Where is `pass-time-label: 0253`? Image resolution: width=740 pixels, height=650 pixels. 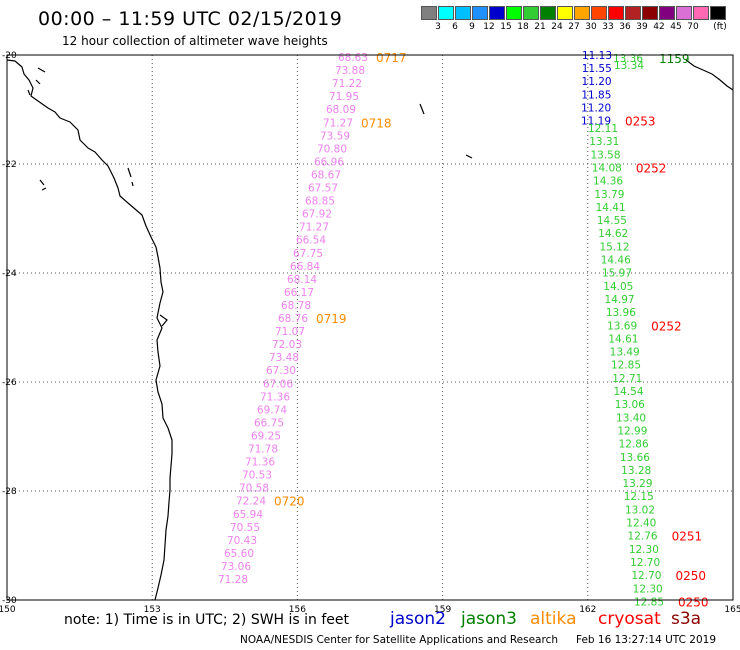 pass-time-label: 0253 is located at coordinates (640, 122).